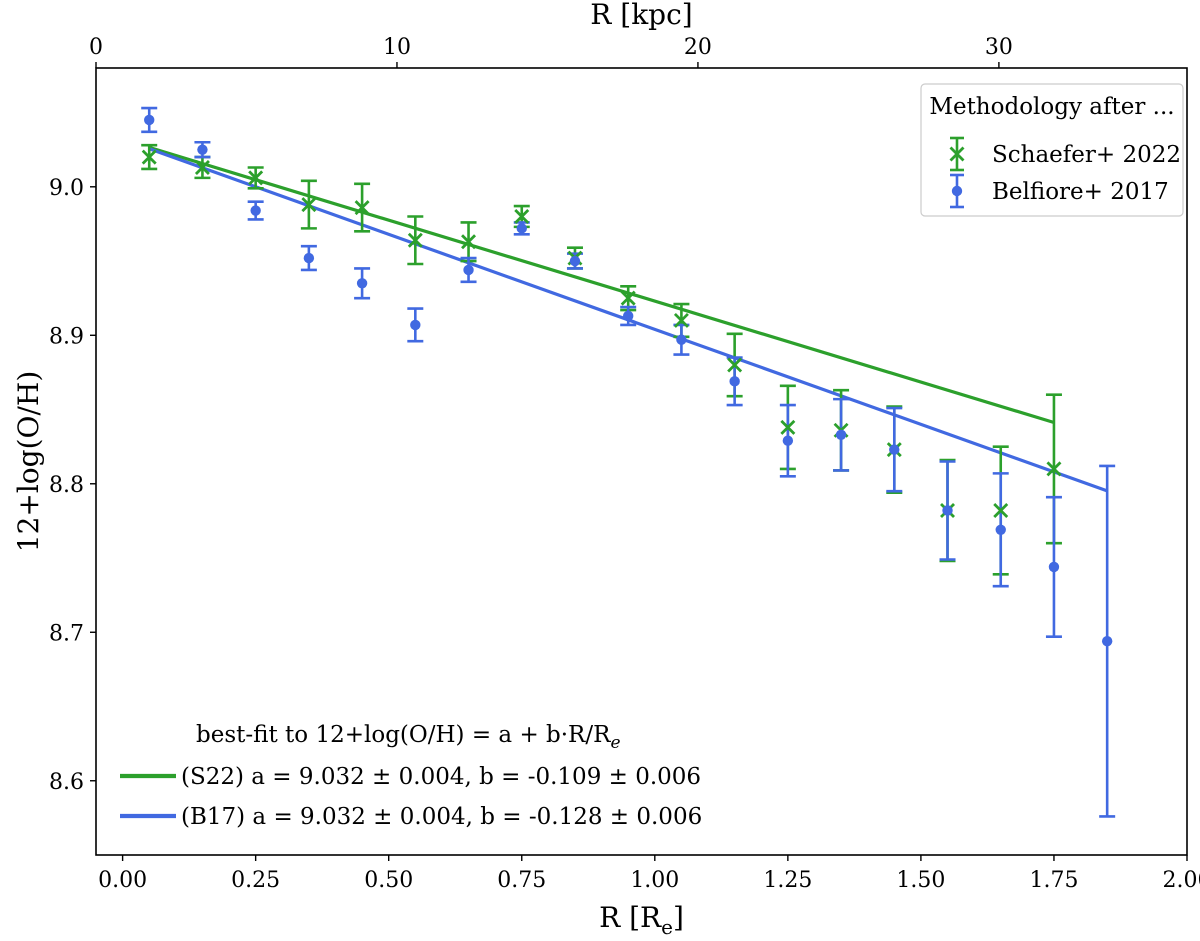  I want to click on x-tick-label: 1.00, so click(654, 880).